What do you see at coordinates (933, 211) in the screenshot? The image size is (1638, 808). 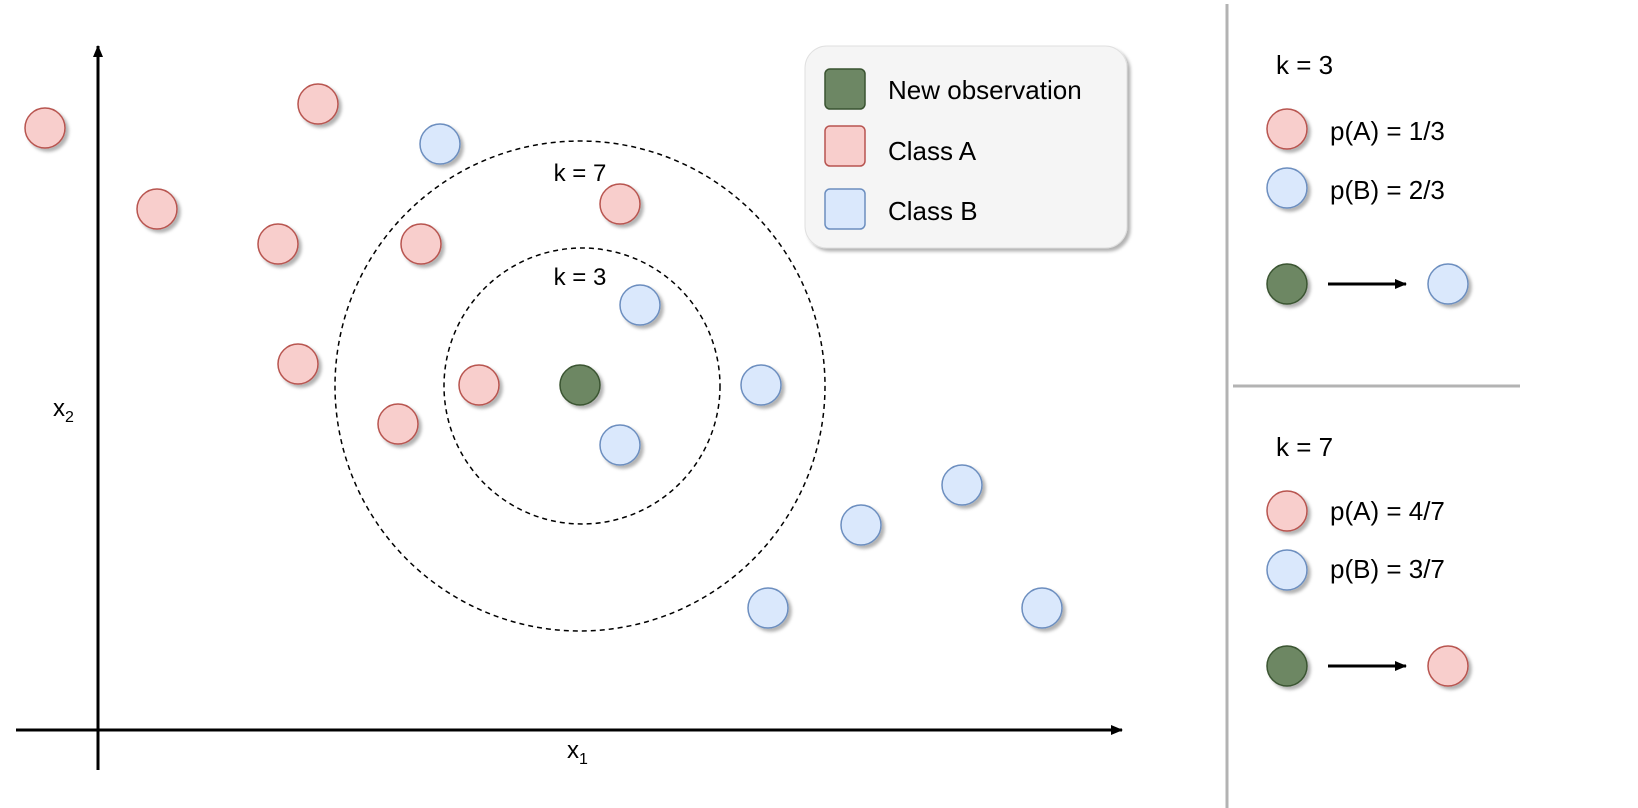 I see `legend-label-class-b: Class B` at bounding box center [933, 211].